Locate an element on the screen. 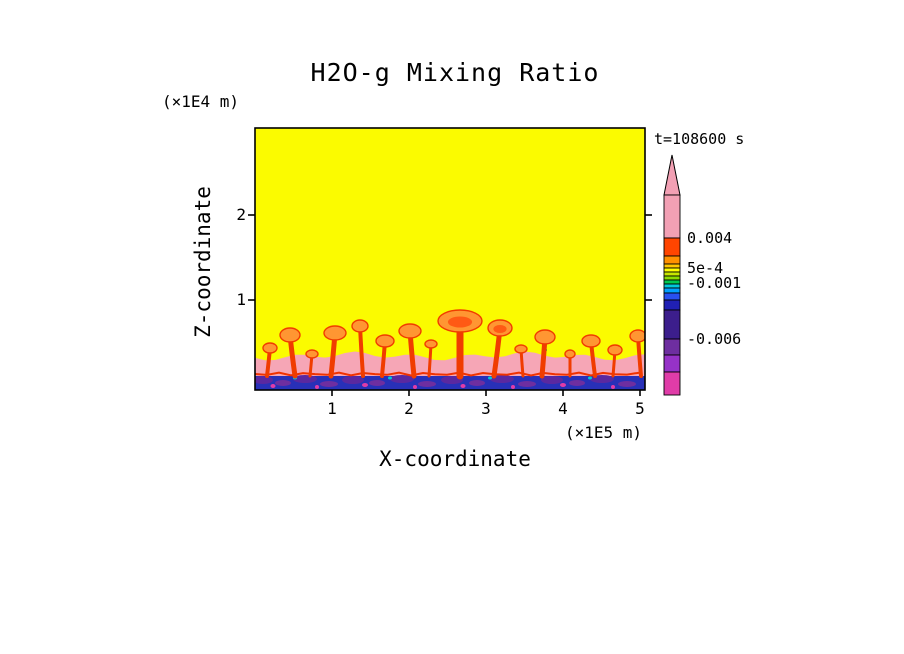 This screenshot has width=904, height=654. y-tick-label: 2 is located at coordinates (241, 214).